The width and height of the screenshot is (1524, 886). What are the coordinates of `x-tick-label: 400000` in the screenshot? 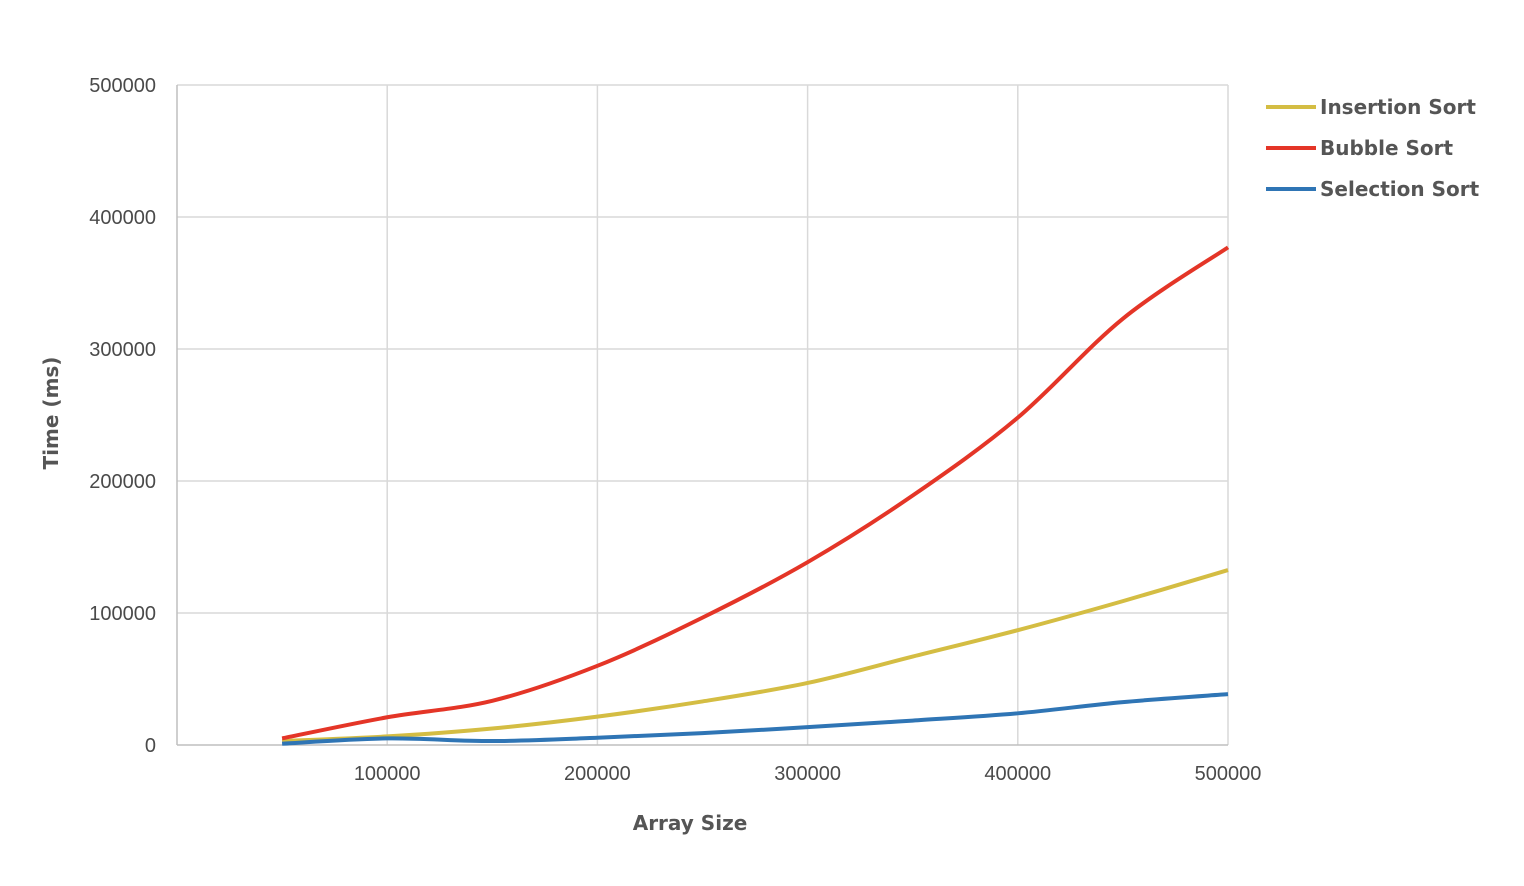 It's located at (1017, 774).